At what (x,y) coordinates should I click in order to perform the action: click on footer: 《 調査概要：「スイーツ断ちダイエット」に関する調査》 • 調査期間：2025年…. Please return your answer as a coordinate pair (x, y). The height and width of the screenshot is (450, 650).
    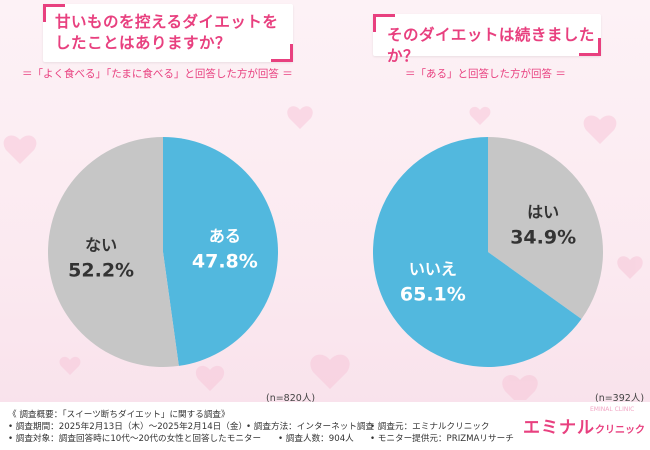
    Looking at the image, I should click on (325, 426).